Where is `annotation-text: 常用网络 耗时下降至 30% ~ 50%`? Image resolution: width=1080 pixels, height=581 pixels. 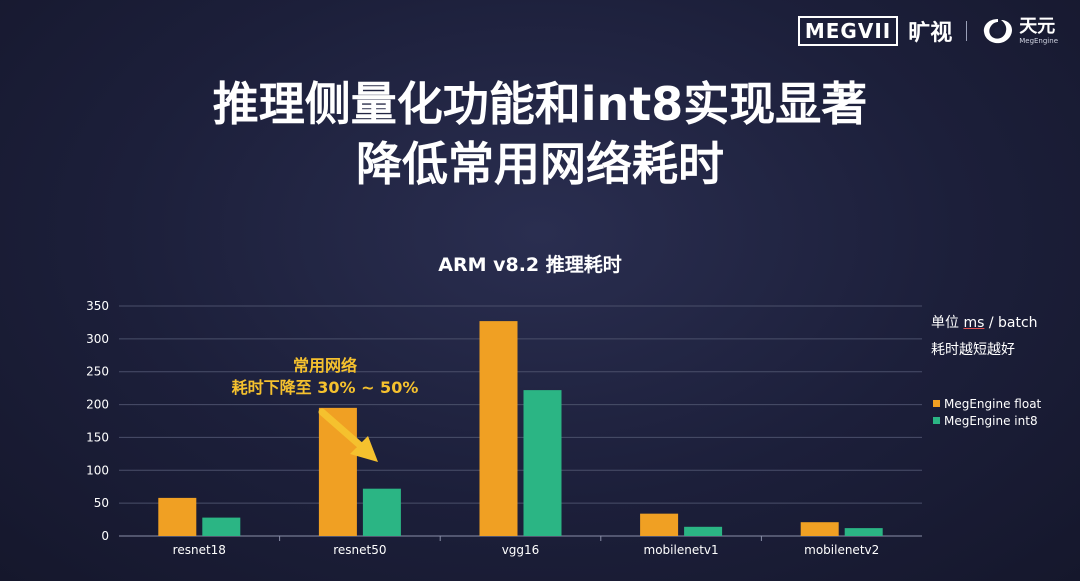
annotation-text: 常用网络 耗时下降至 30% ~ 50% is located at coordinates (325, 377).